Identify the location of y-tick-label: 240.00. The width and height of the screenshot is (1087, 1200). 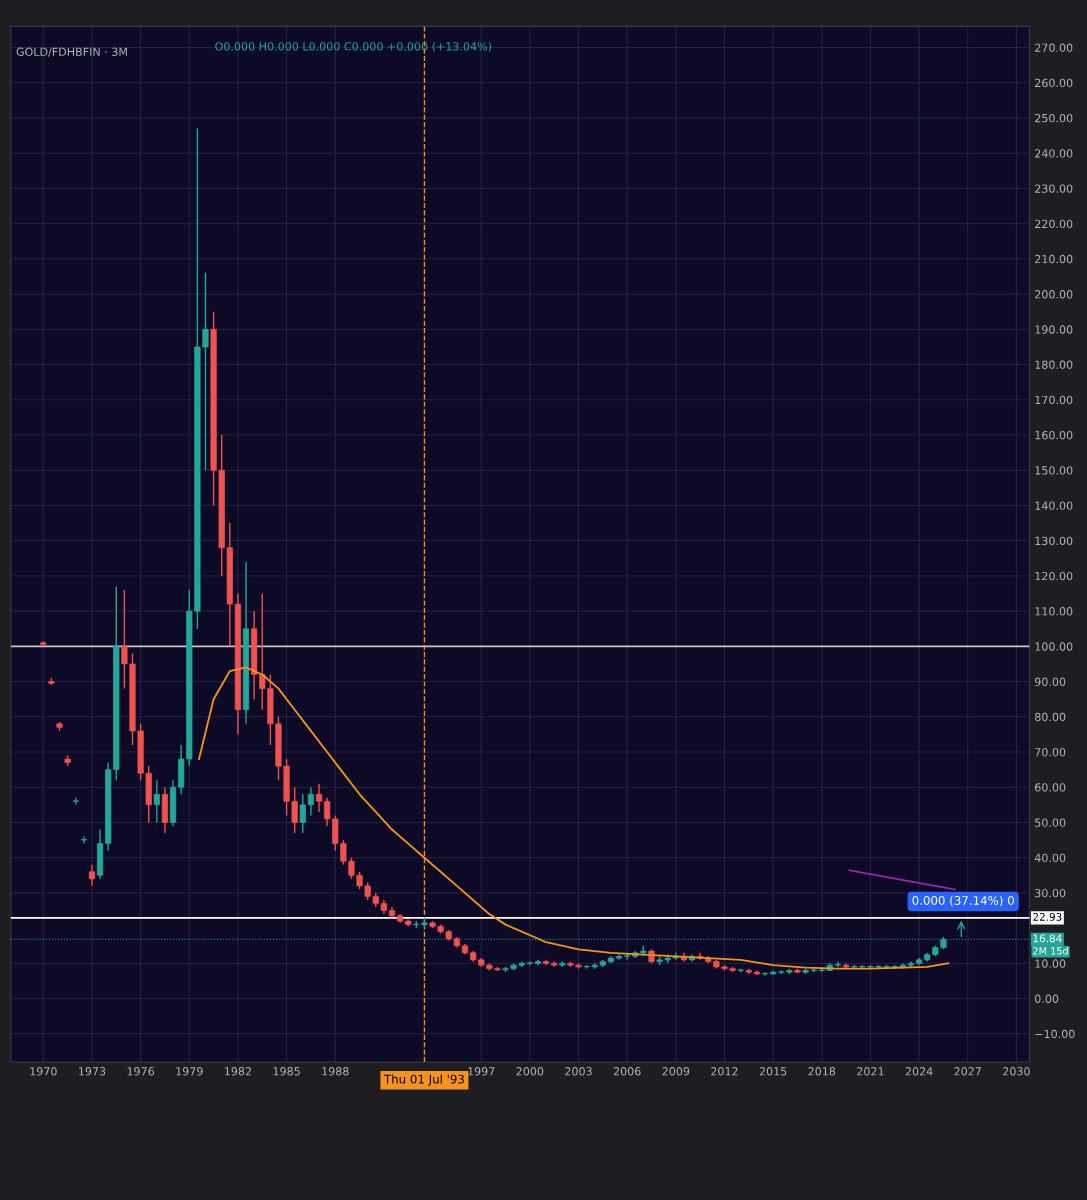
(1054, 153).